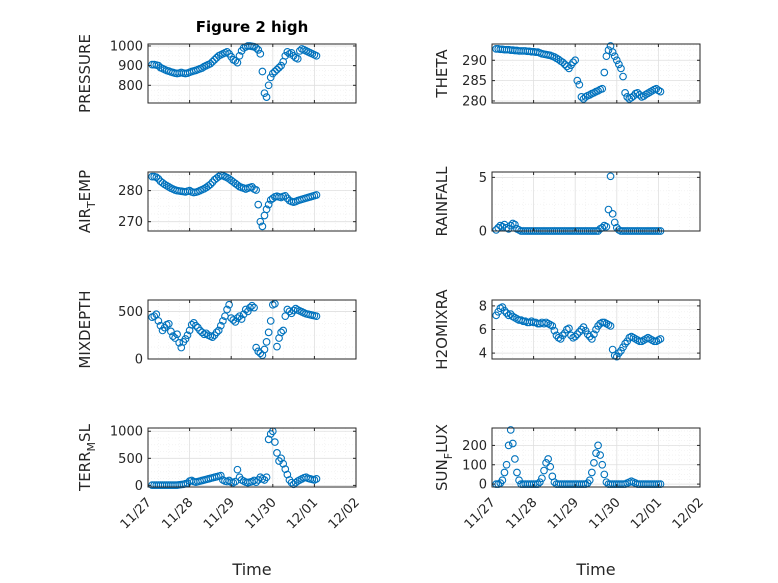  I want to click on y-axis-label-part: SUN, so click(442, 475).